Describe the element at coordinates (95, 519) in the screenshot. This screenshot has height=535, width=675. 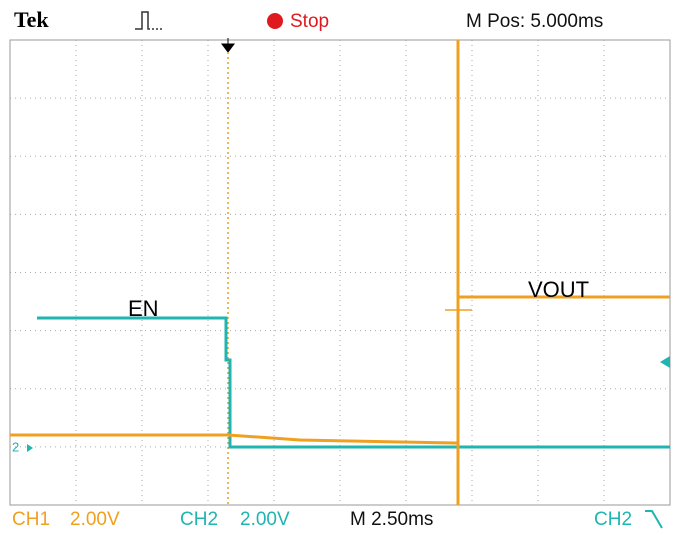
I see `ch1-scale: 2.00V` at that location.